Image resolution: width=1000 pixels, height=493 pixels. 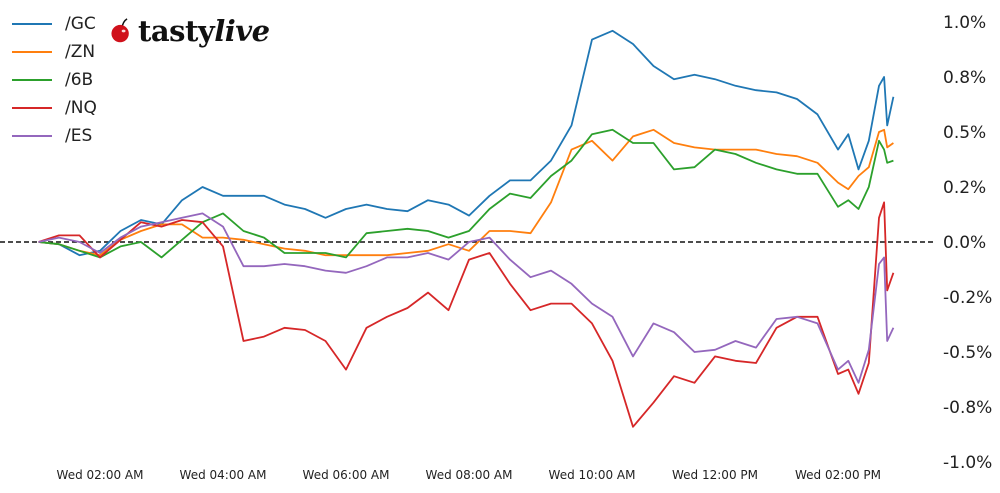 What do you see at coordinates (80, 52) in the screenshot?
I see `legend-label: /ZN` at bounding box center [80, 52].